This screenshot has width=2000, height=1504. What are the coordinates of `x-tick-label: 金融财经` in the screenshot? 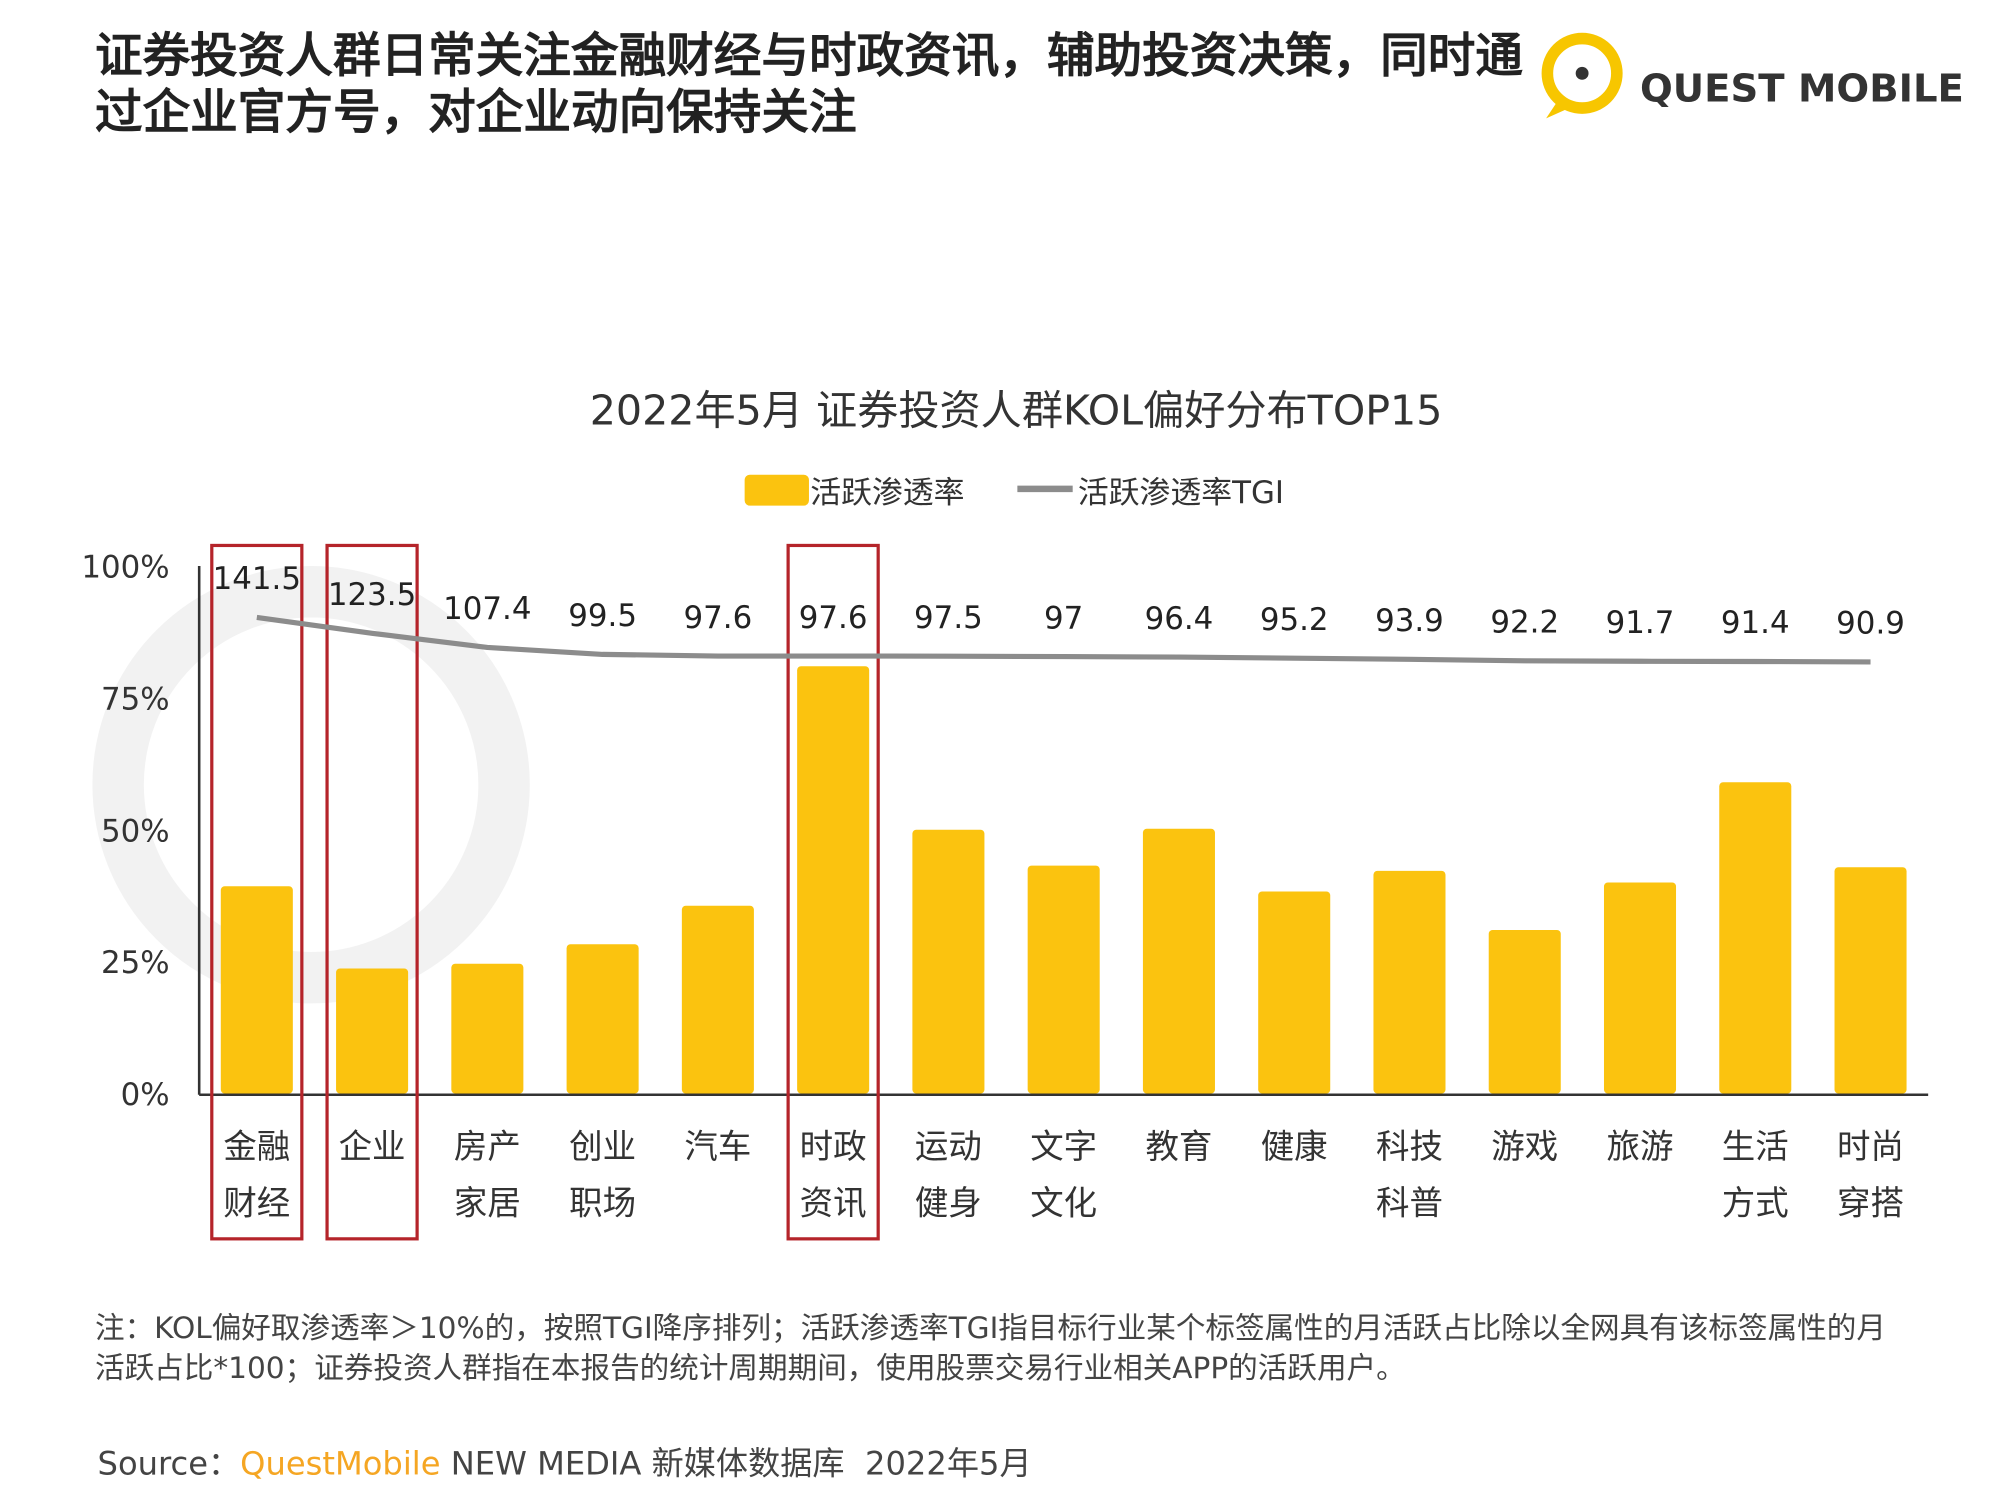 It's located at (257, 1176).